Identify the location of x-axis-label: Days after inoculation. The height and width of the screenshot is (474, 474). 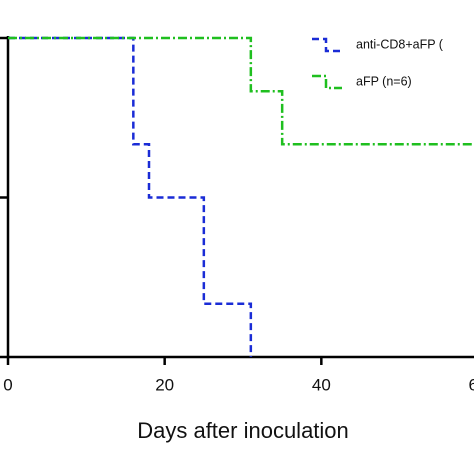
(243, 430).